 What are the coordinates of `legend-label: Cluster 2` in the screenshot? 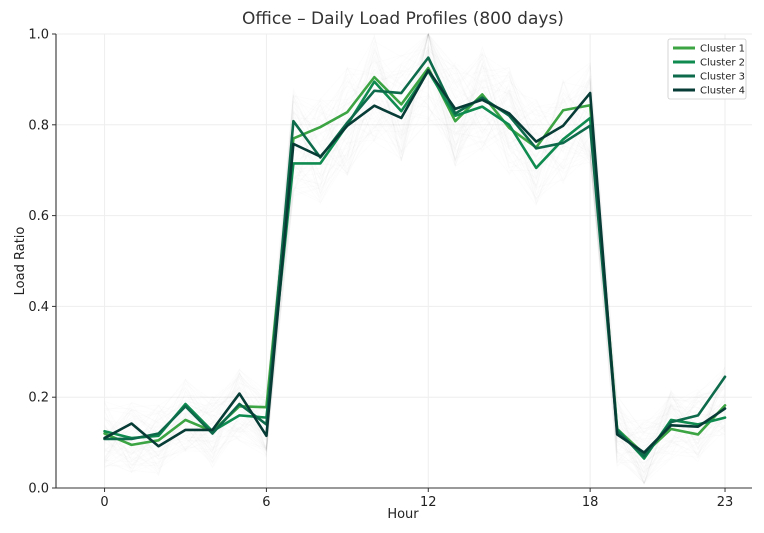 It's located at (722, 63).